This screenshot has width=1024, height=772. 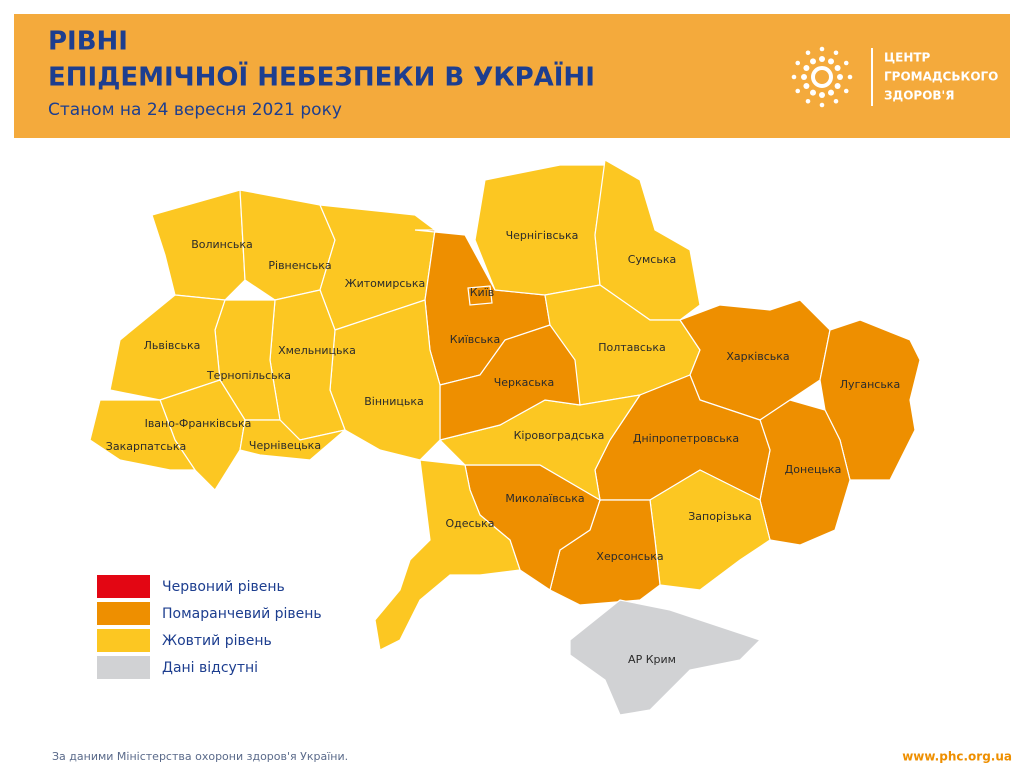 I want to click on logo-icon, so click(x=822, y=77).